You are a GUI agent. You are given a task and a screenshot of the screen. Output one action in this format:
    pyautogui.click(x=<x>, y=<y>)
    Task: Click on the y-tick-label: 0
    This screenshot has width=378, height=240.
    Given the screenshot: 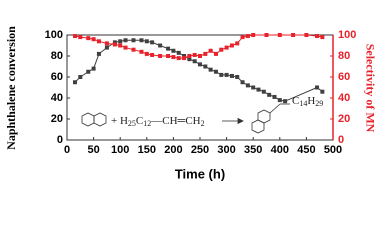 What is the action you would take?
    pyautogui.click(x=60, y=140)
    